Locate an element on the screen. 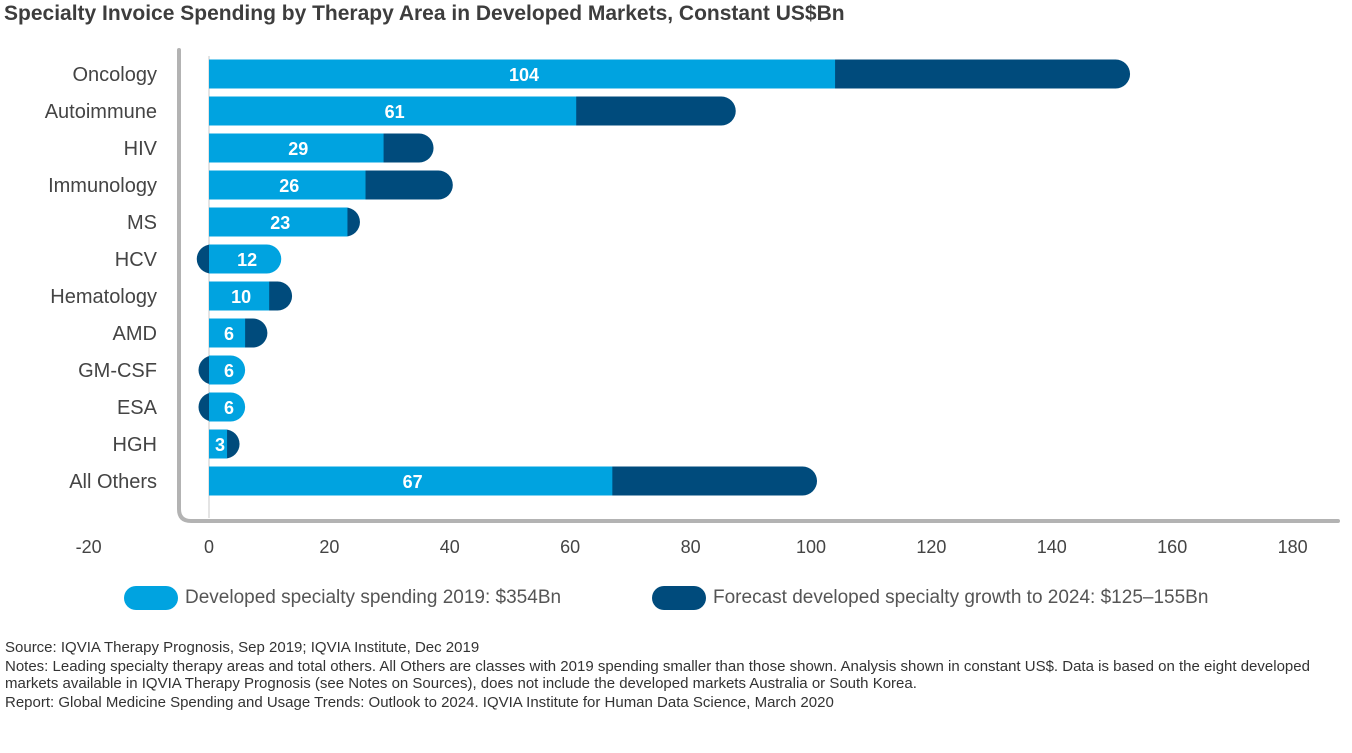 Image resolution: width=1352 pixels, height=753 pixels. bar-value-label: 10 is located at coordinates (241, 297).